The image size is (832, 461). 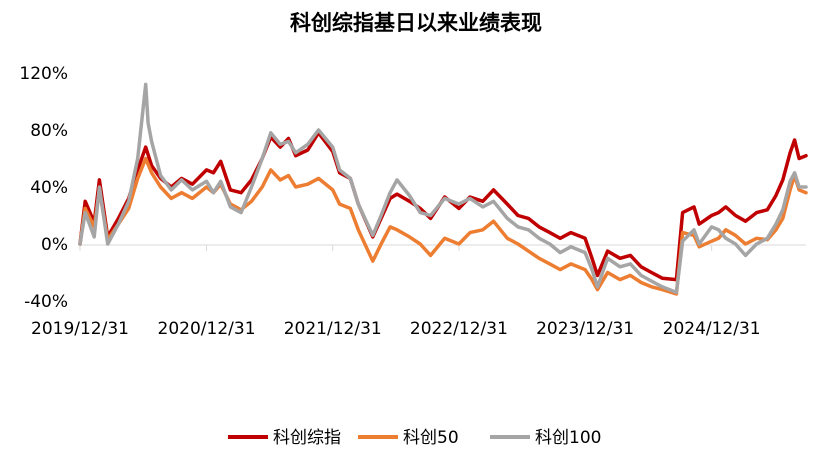 I want to click on legend-label: 科创50, so click(x=431, y=438).